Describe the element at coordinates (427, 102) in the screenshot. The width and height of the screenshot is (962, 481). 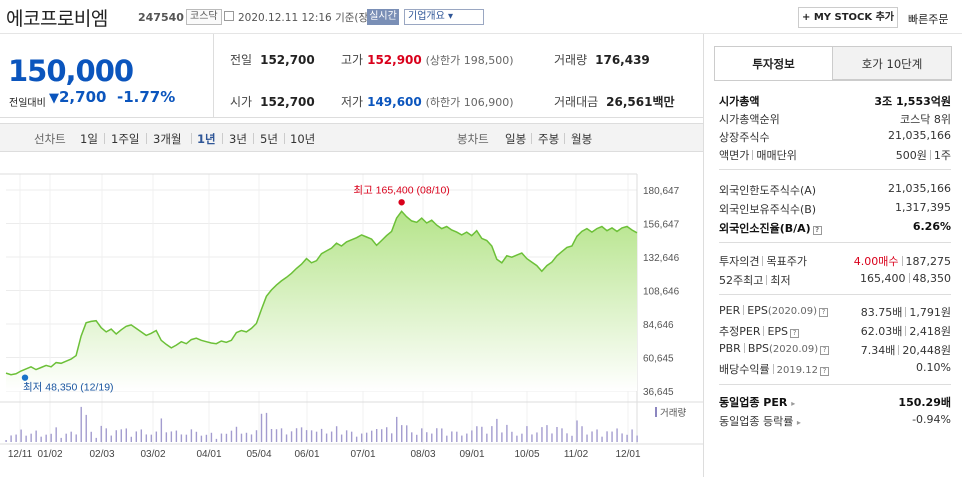
I see `day-low: 저가 149,600 (하한가 106,900)` at that location.